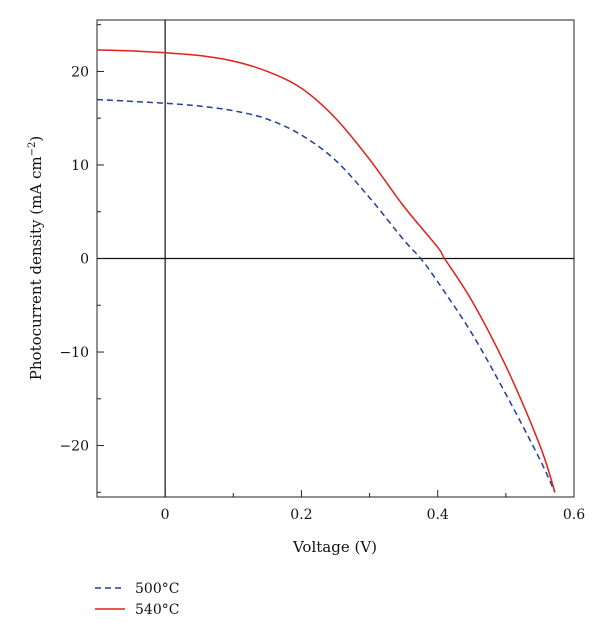 This screenshot has height=643, width=600. I want to click on legend: 500°C 540°C, so click(137, 599).